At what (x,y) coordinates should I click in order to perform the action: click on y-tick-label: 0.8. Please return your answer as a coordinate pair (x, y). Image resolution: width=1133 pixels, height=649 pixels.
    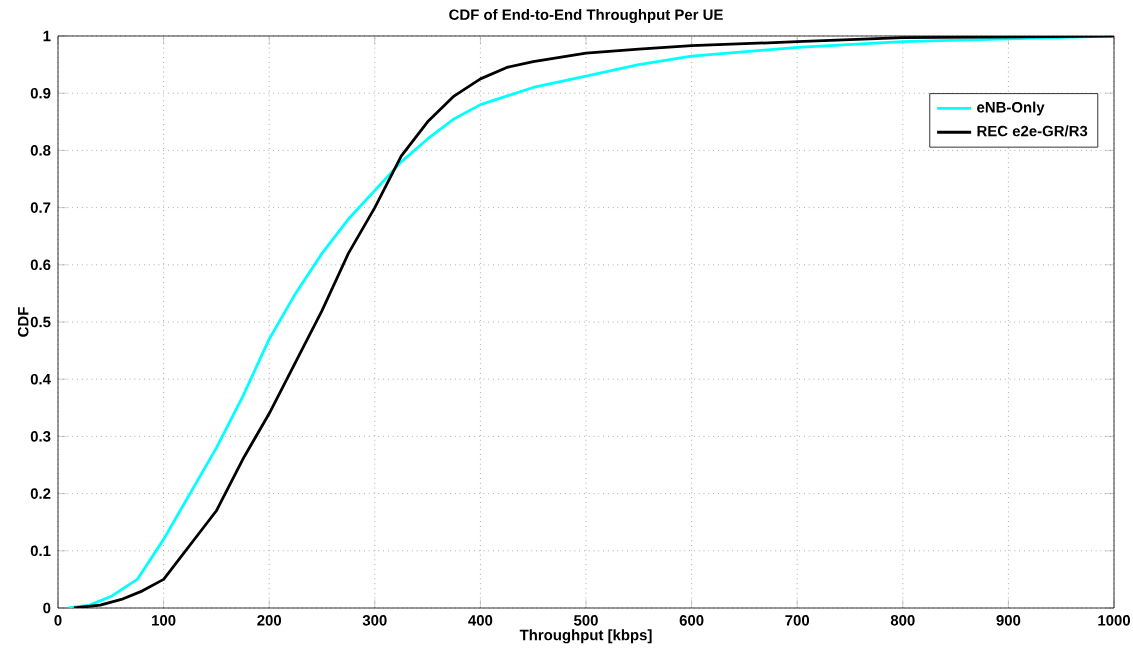
    Looking at the image, I should click on (40, 150).